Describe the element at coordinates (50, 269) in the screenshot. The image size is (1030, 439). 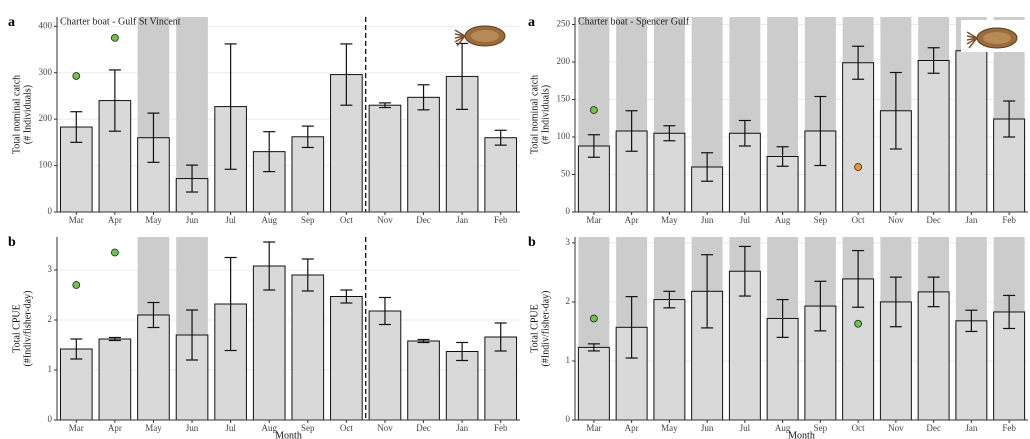
I see `y-tick-label: 3` at that location.